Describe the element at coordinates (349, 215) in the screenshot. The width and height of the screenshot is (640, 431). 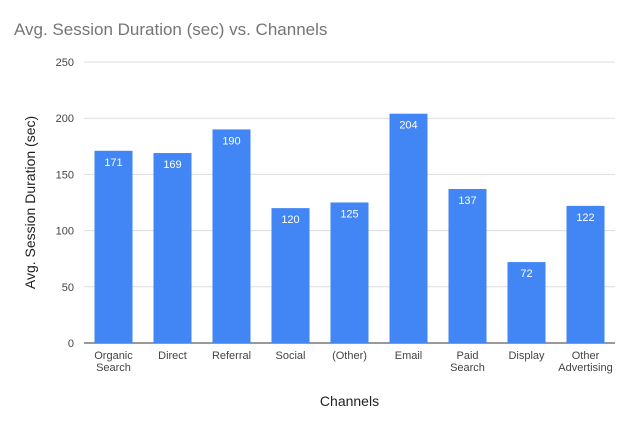
I see `data-label: 125` at that location.